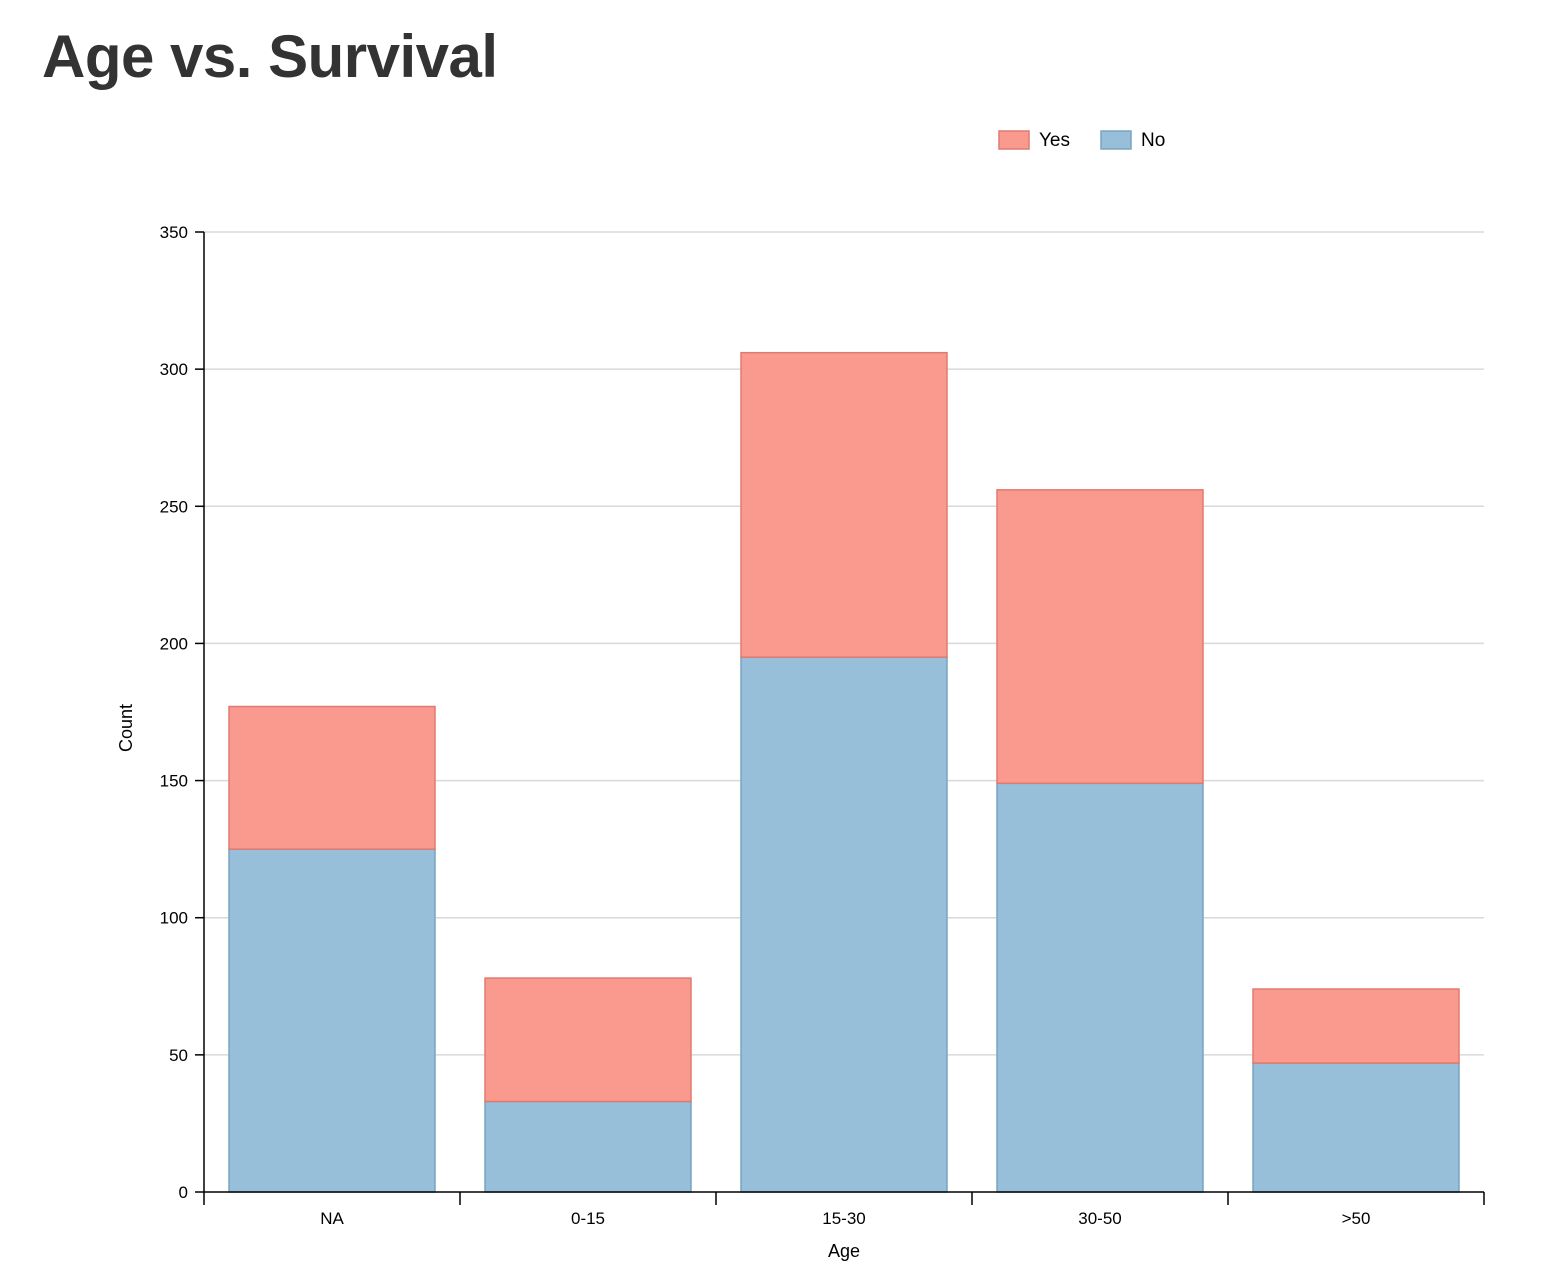  I want to click on legend-swatch-no, so click(1116, 140).